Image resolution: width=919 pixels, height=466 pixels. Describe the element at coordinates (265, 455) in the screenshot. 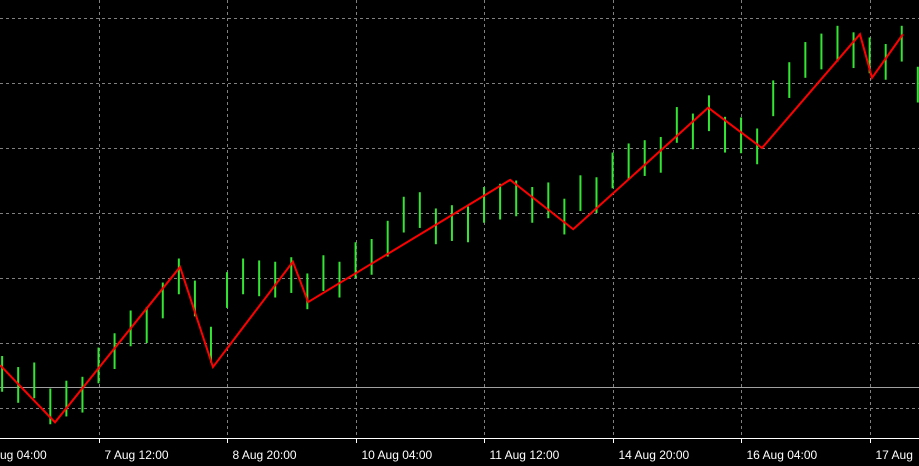

I see `x-tick-label: 8 Aug 20:00` at that location.